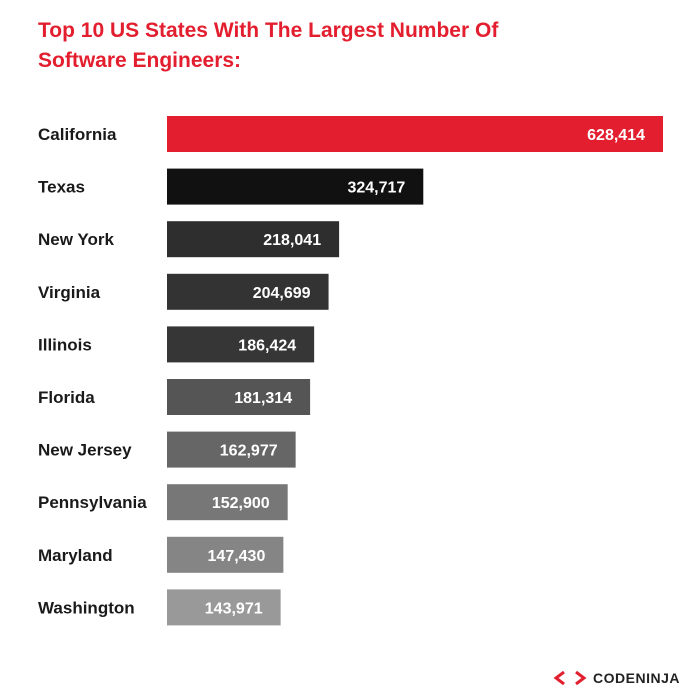 The width and height of the screenshot is (700, 700). What do you see at coordinates (241, 503) in the screenshot?
I see `value-label: 152,900` at bounding box center [241, 503].